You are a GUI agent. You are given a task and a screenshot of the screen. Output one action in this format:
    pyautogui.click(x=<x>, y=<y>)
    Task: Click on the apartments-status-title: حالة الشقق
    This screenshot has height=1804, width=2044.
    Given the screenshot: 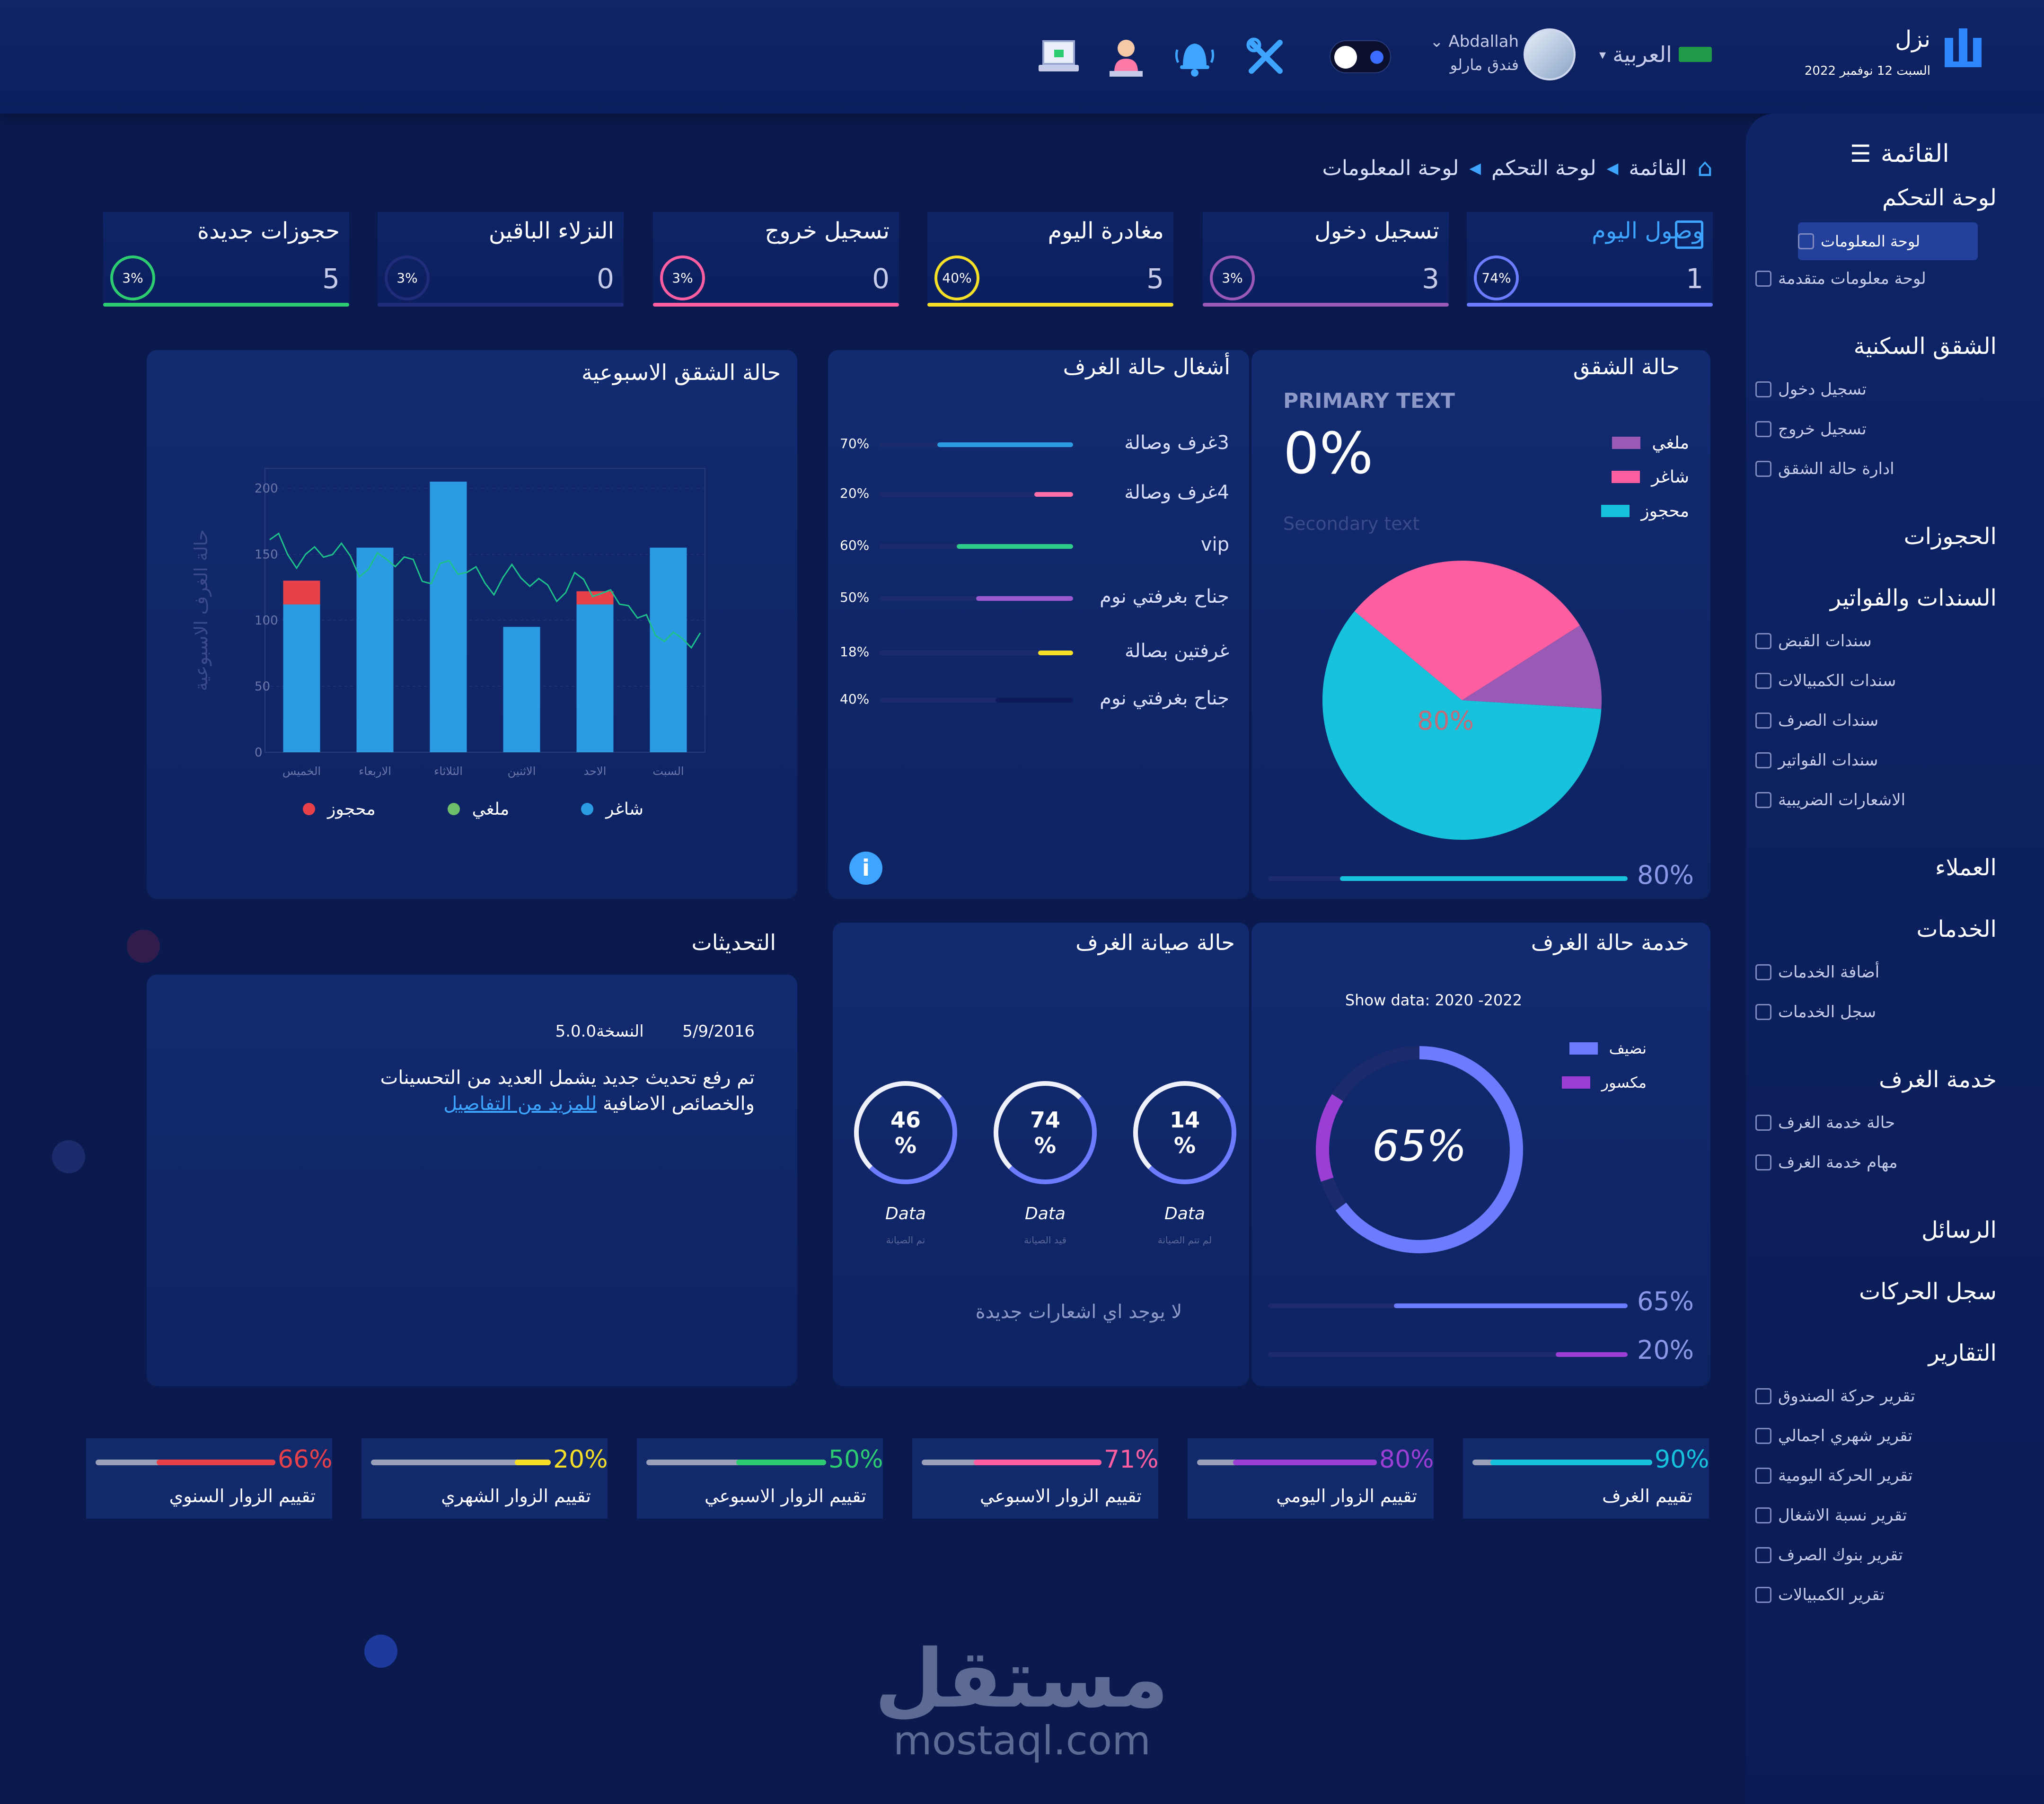 What is the action you would take?
    pyautogui.click(x=1626, y=367)
    